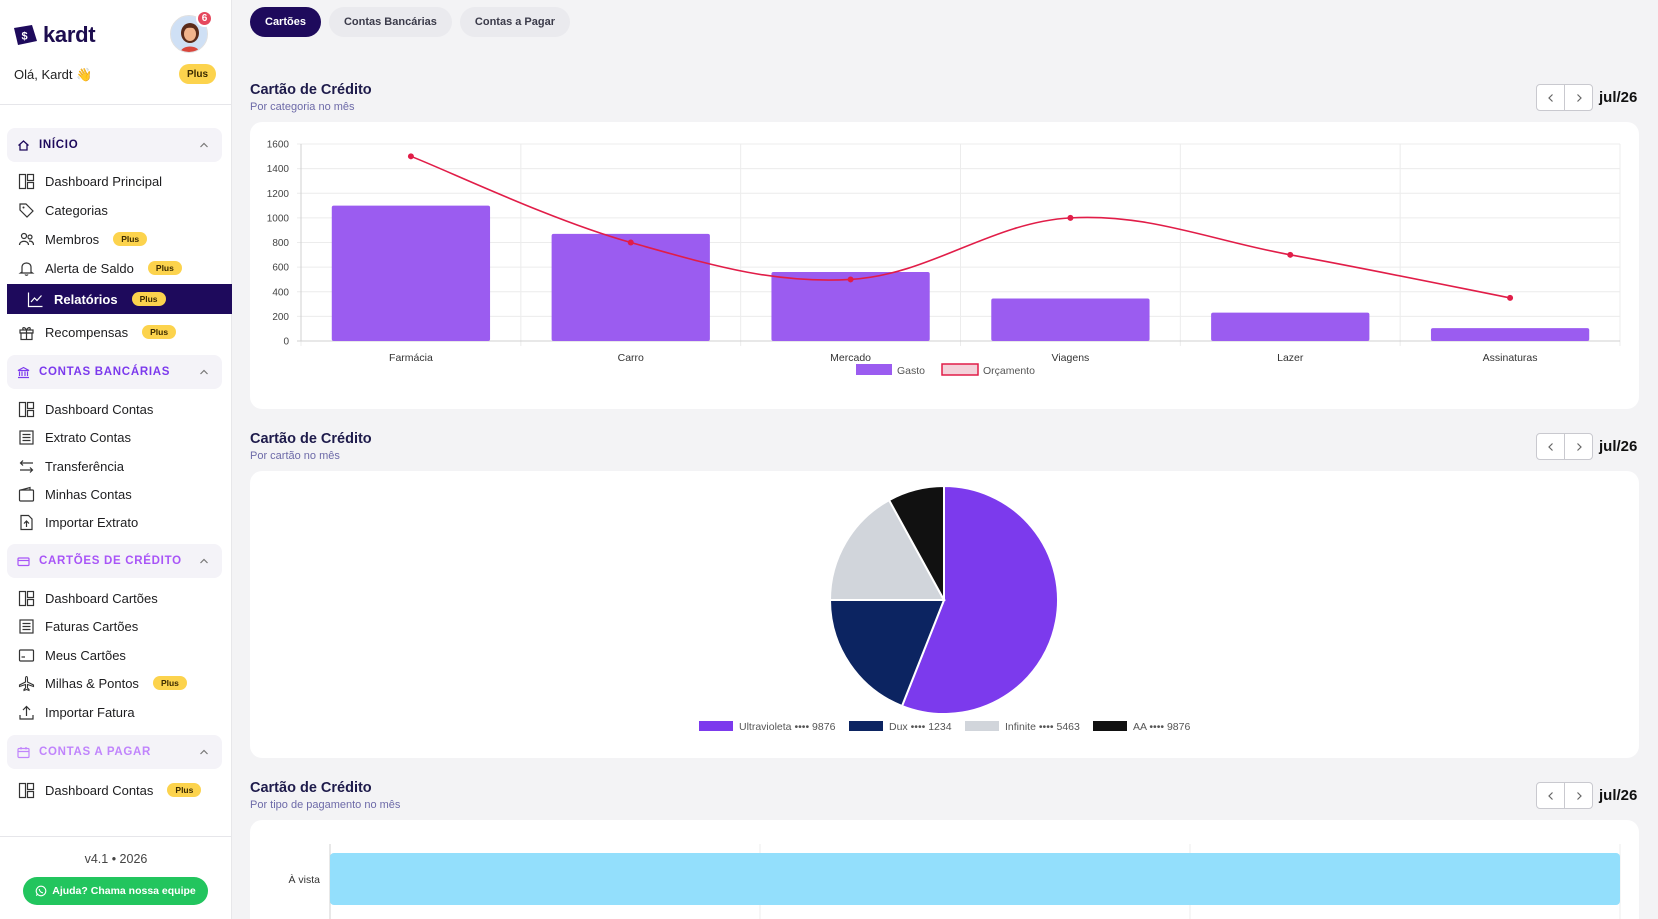  I want to click on app-logo: $ kardt, so click(54, 35).